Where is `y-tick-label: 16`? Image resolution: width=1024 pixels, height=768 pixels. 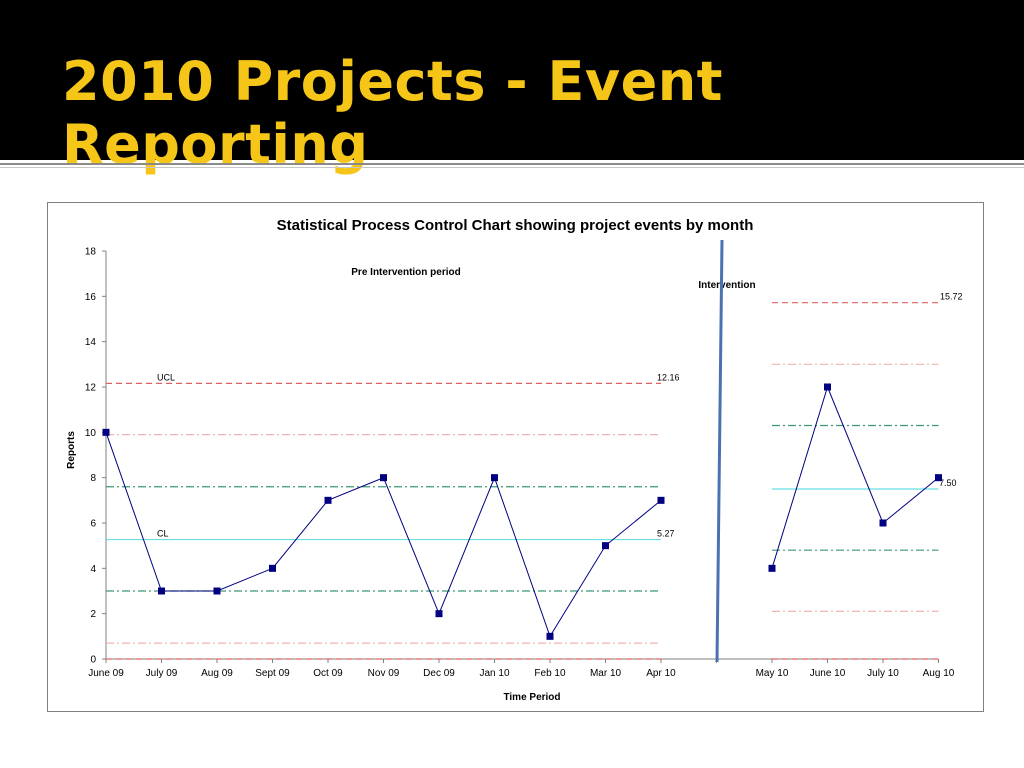 y-tick-label: 16 is located at coordinates (91, 297).